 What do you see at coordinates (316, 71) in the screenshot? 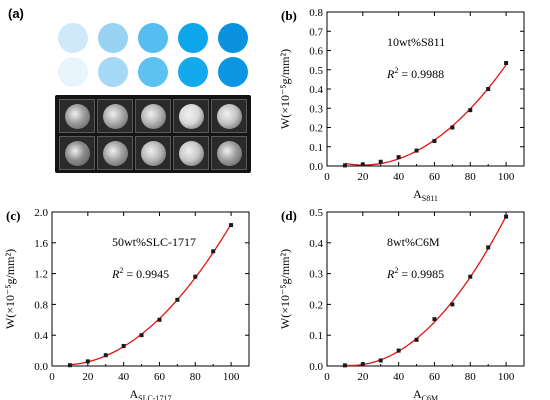
I see `y-tick-label: 0.5` at bounding box center [316, 71].